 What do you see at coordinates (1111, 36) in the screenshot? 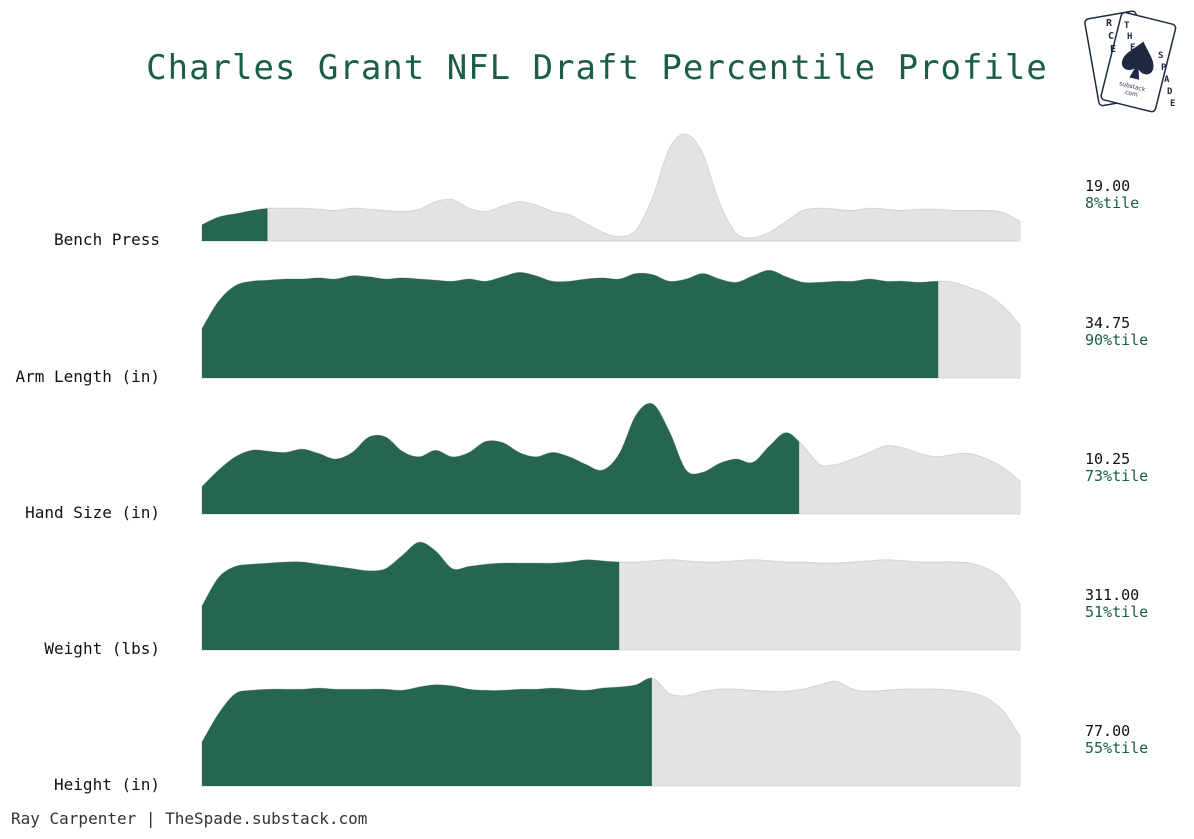
I see `logo-letter: C` at bounding box center [1111, 36].